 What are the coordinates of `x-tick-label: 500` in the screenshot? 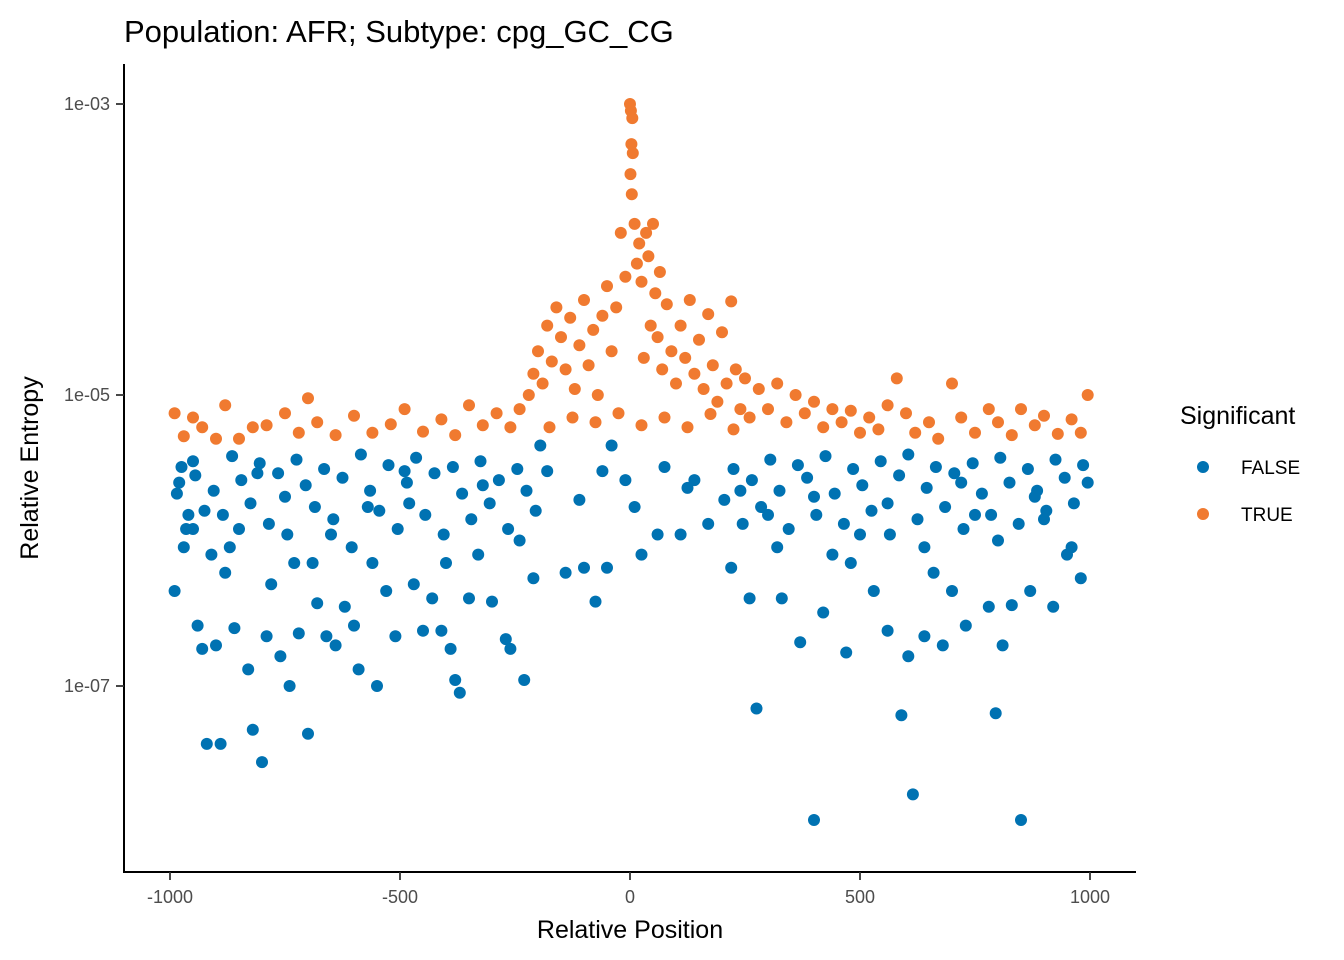 It's located at (860, 897).